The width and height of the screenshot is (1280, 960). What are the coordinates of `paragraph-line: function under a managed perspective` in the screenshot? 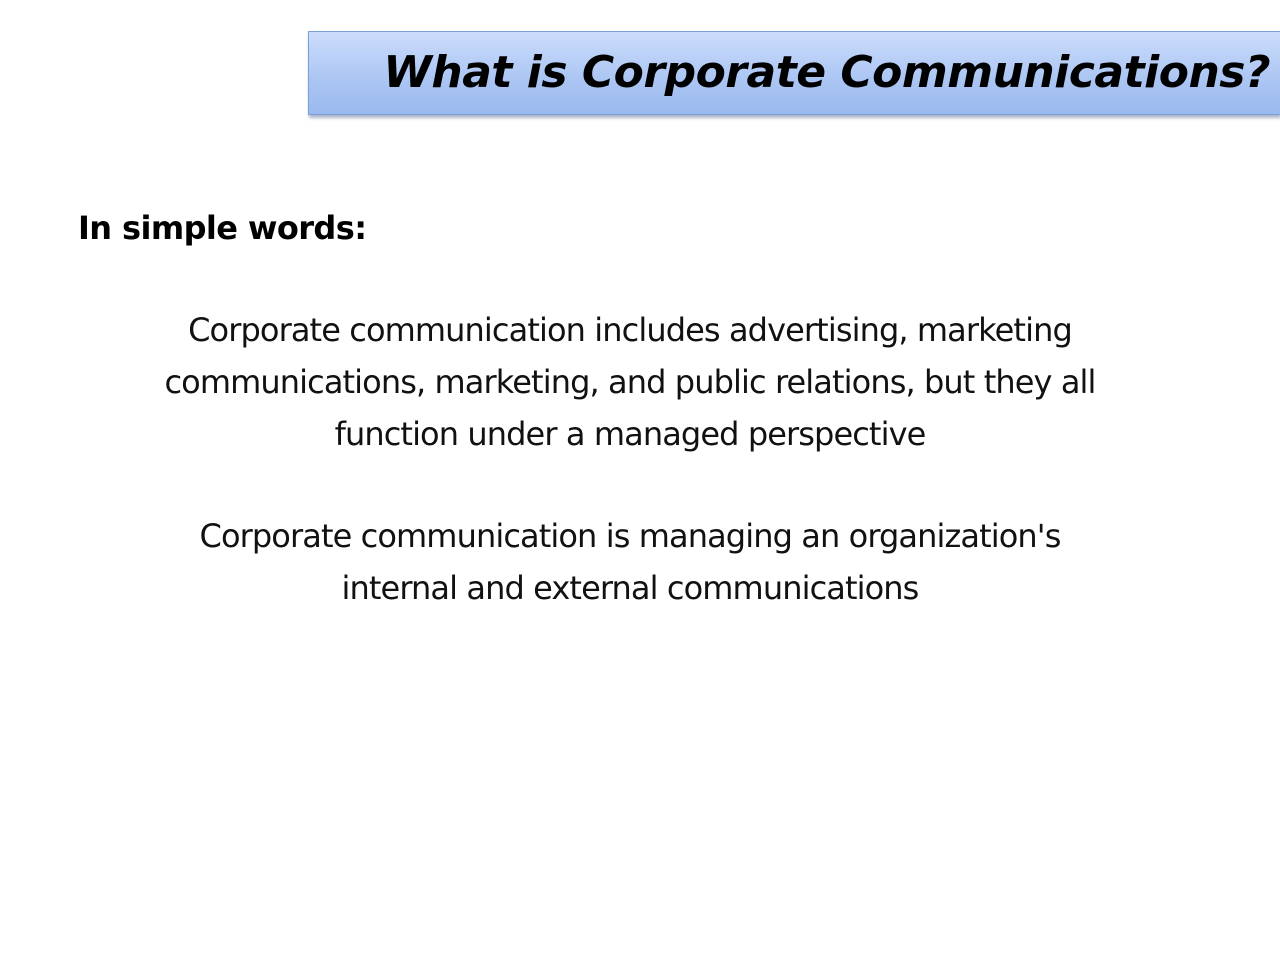 It's located at (630, 434).